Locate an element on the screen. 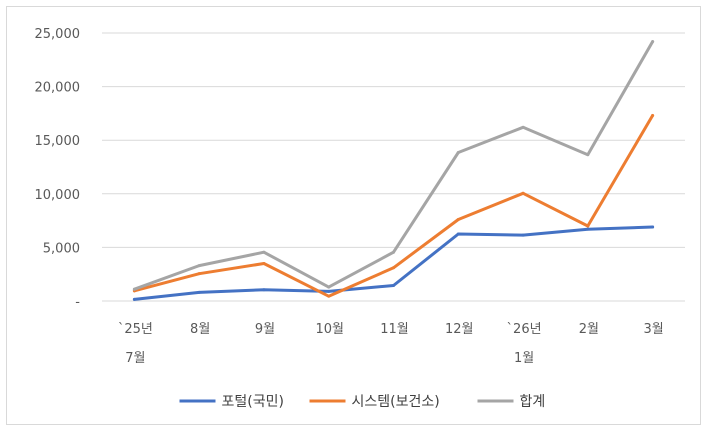 This screenshot has height=433, width=709. x-tick-label: 7월 is located at coordinates (135, 358).